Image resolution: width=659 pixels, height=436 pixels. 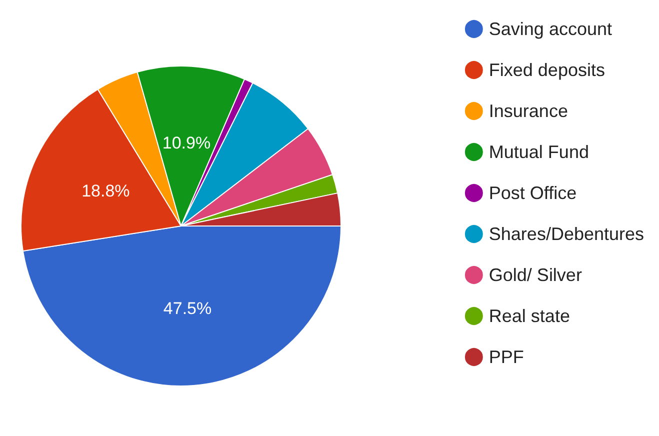 What do you see at coordinates (538, 152) in the screenshot?
I see `legend-label: Mutual Fund` at bounding box center [538, 152].